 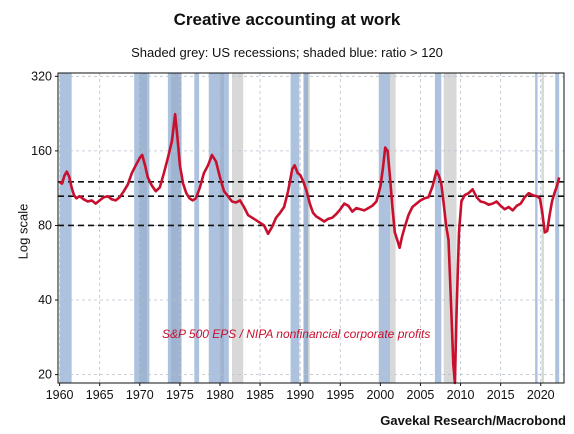 I want to click on y-tick-label: 20, so click(x=45, y=375).